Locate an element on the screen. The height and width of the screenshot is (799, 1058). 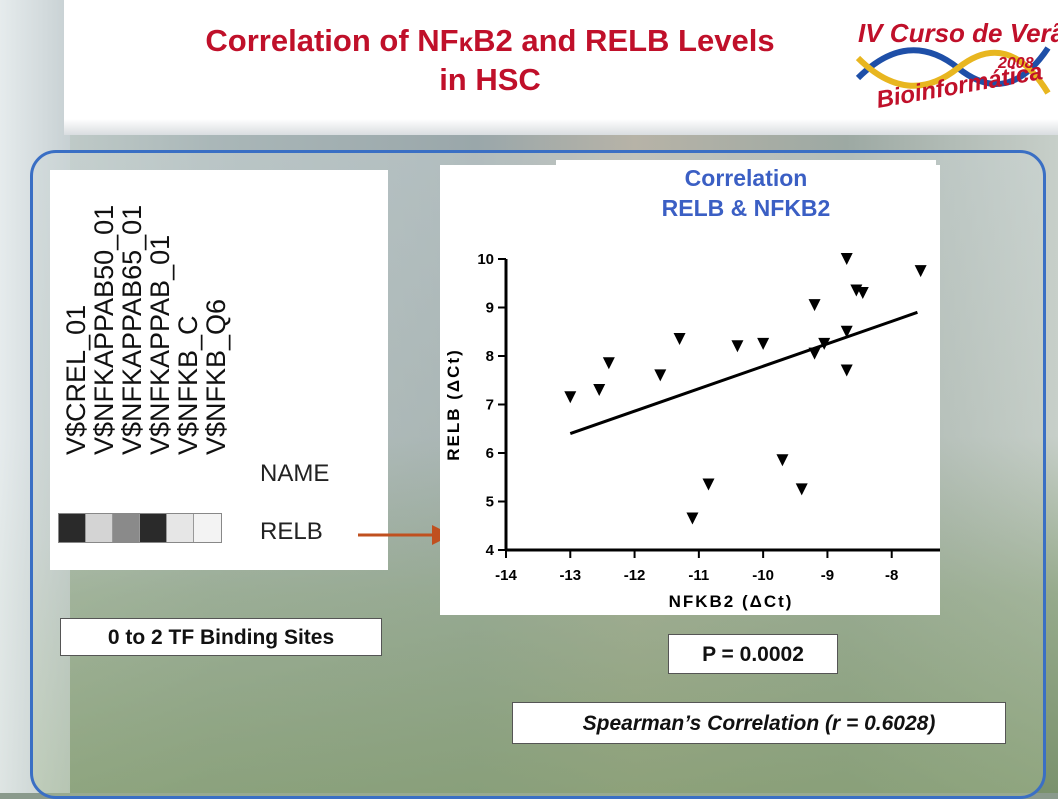
matrix-header-label: NAME is located at coordinates (295, 473).